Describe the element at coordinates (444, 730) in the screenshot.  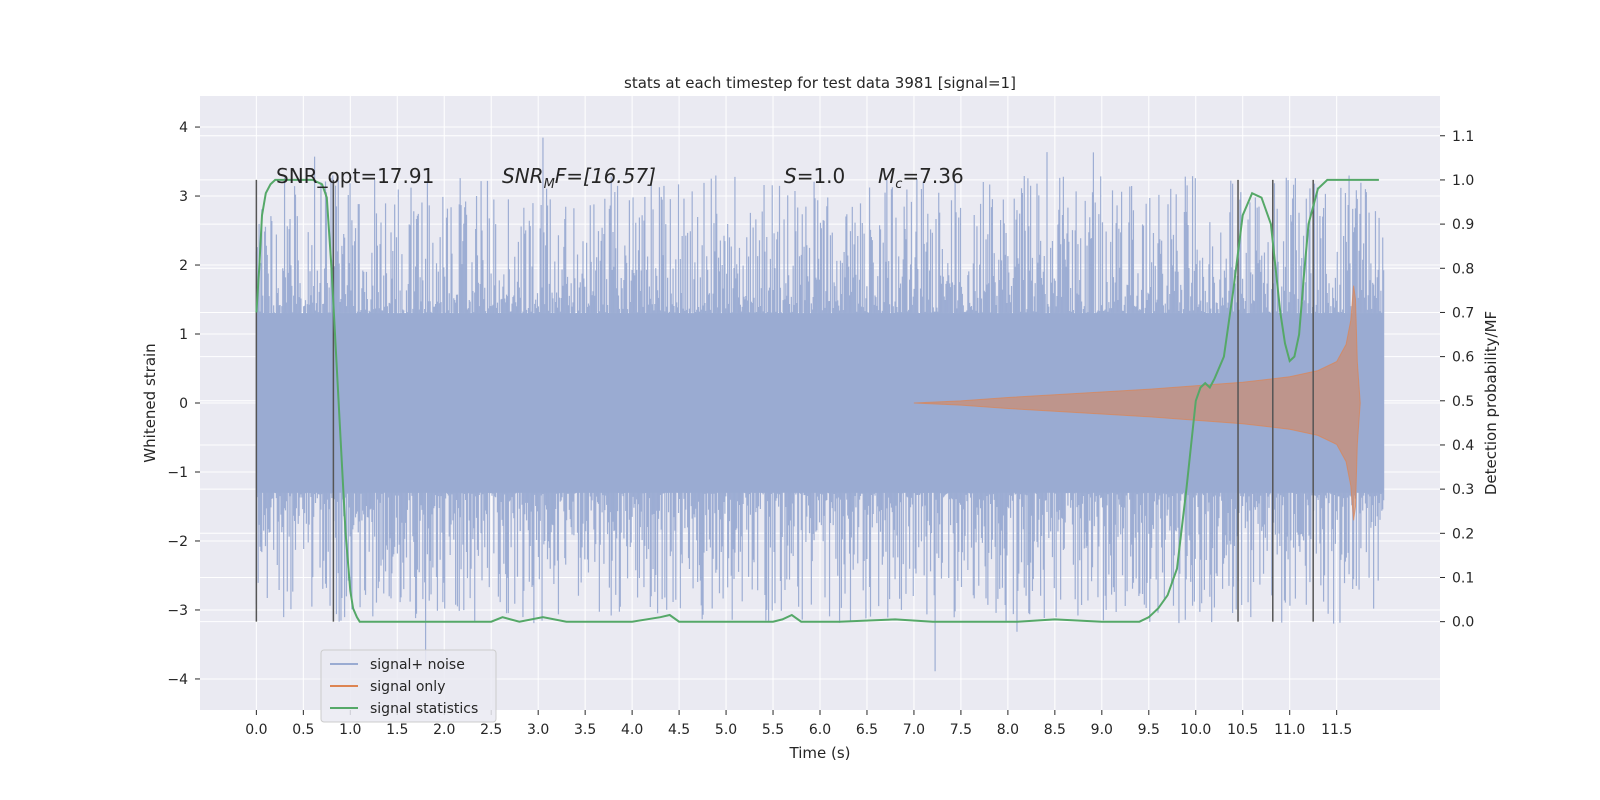
I see `x-tick-label: 2.0` at that location.